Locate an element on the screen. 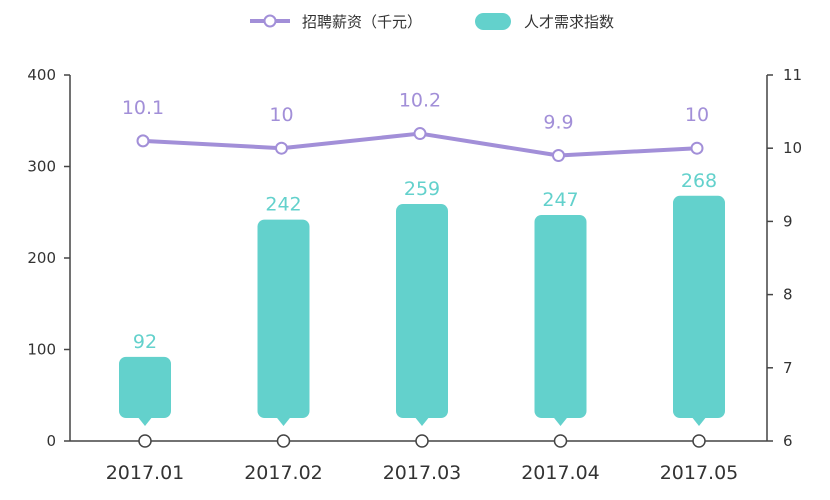 This screenshot has width=830, height=500. legend-bar-label: 人才需求指数 is located at coordinates (569, 22).